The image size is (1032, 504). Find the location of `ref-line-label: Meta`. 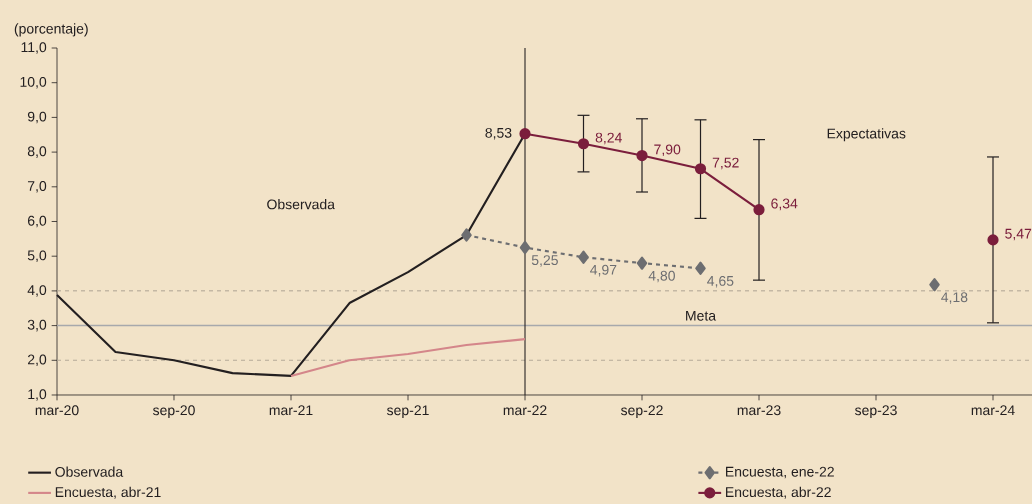

ref-line-label: Meta is located at coordinates (701, 315).